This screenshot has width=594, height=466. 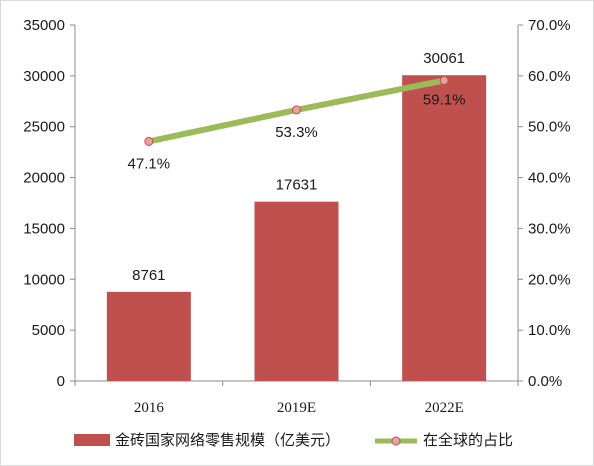 I want to click on y-left-tick-label: 30000, so click(x=44, y=76).